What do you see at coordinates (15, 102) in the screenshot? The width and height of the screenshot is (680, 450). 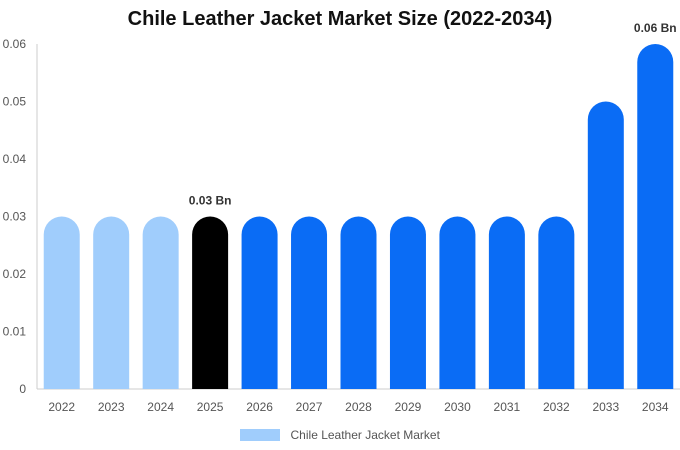 I see `y-tick-label: 0.05` at bounding box center [15, 102].